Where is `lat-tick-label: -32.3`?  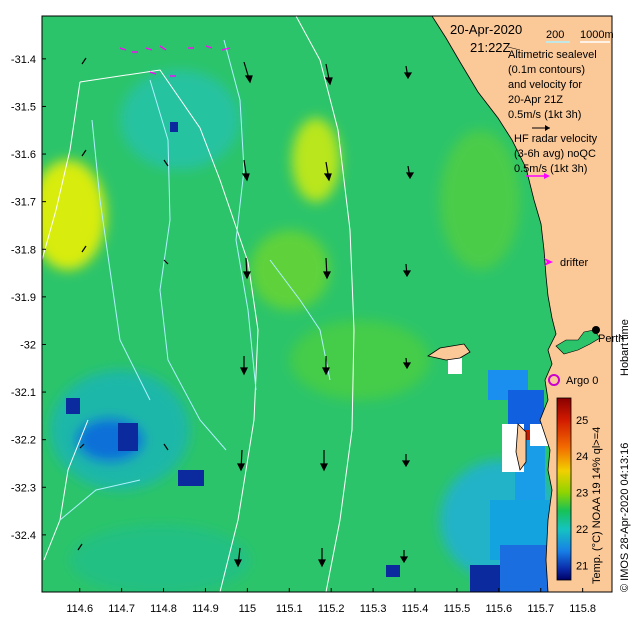 lat-tick-label: -32.3 is located at coordinates (23, 488).